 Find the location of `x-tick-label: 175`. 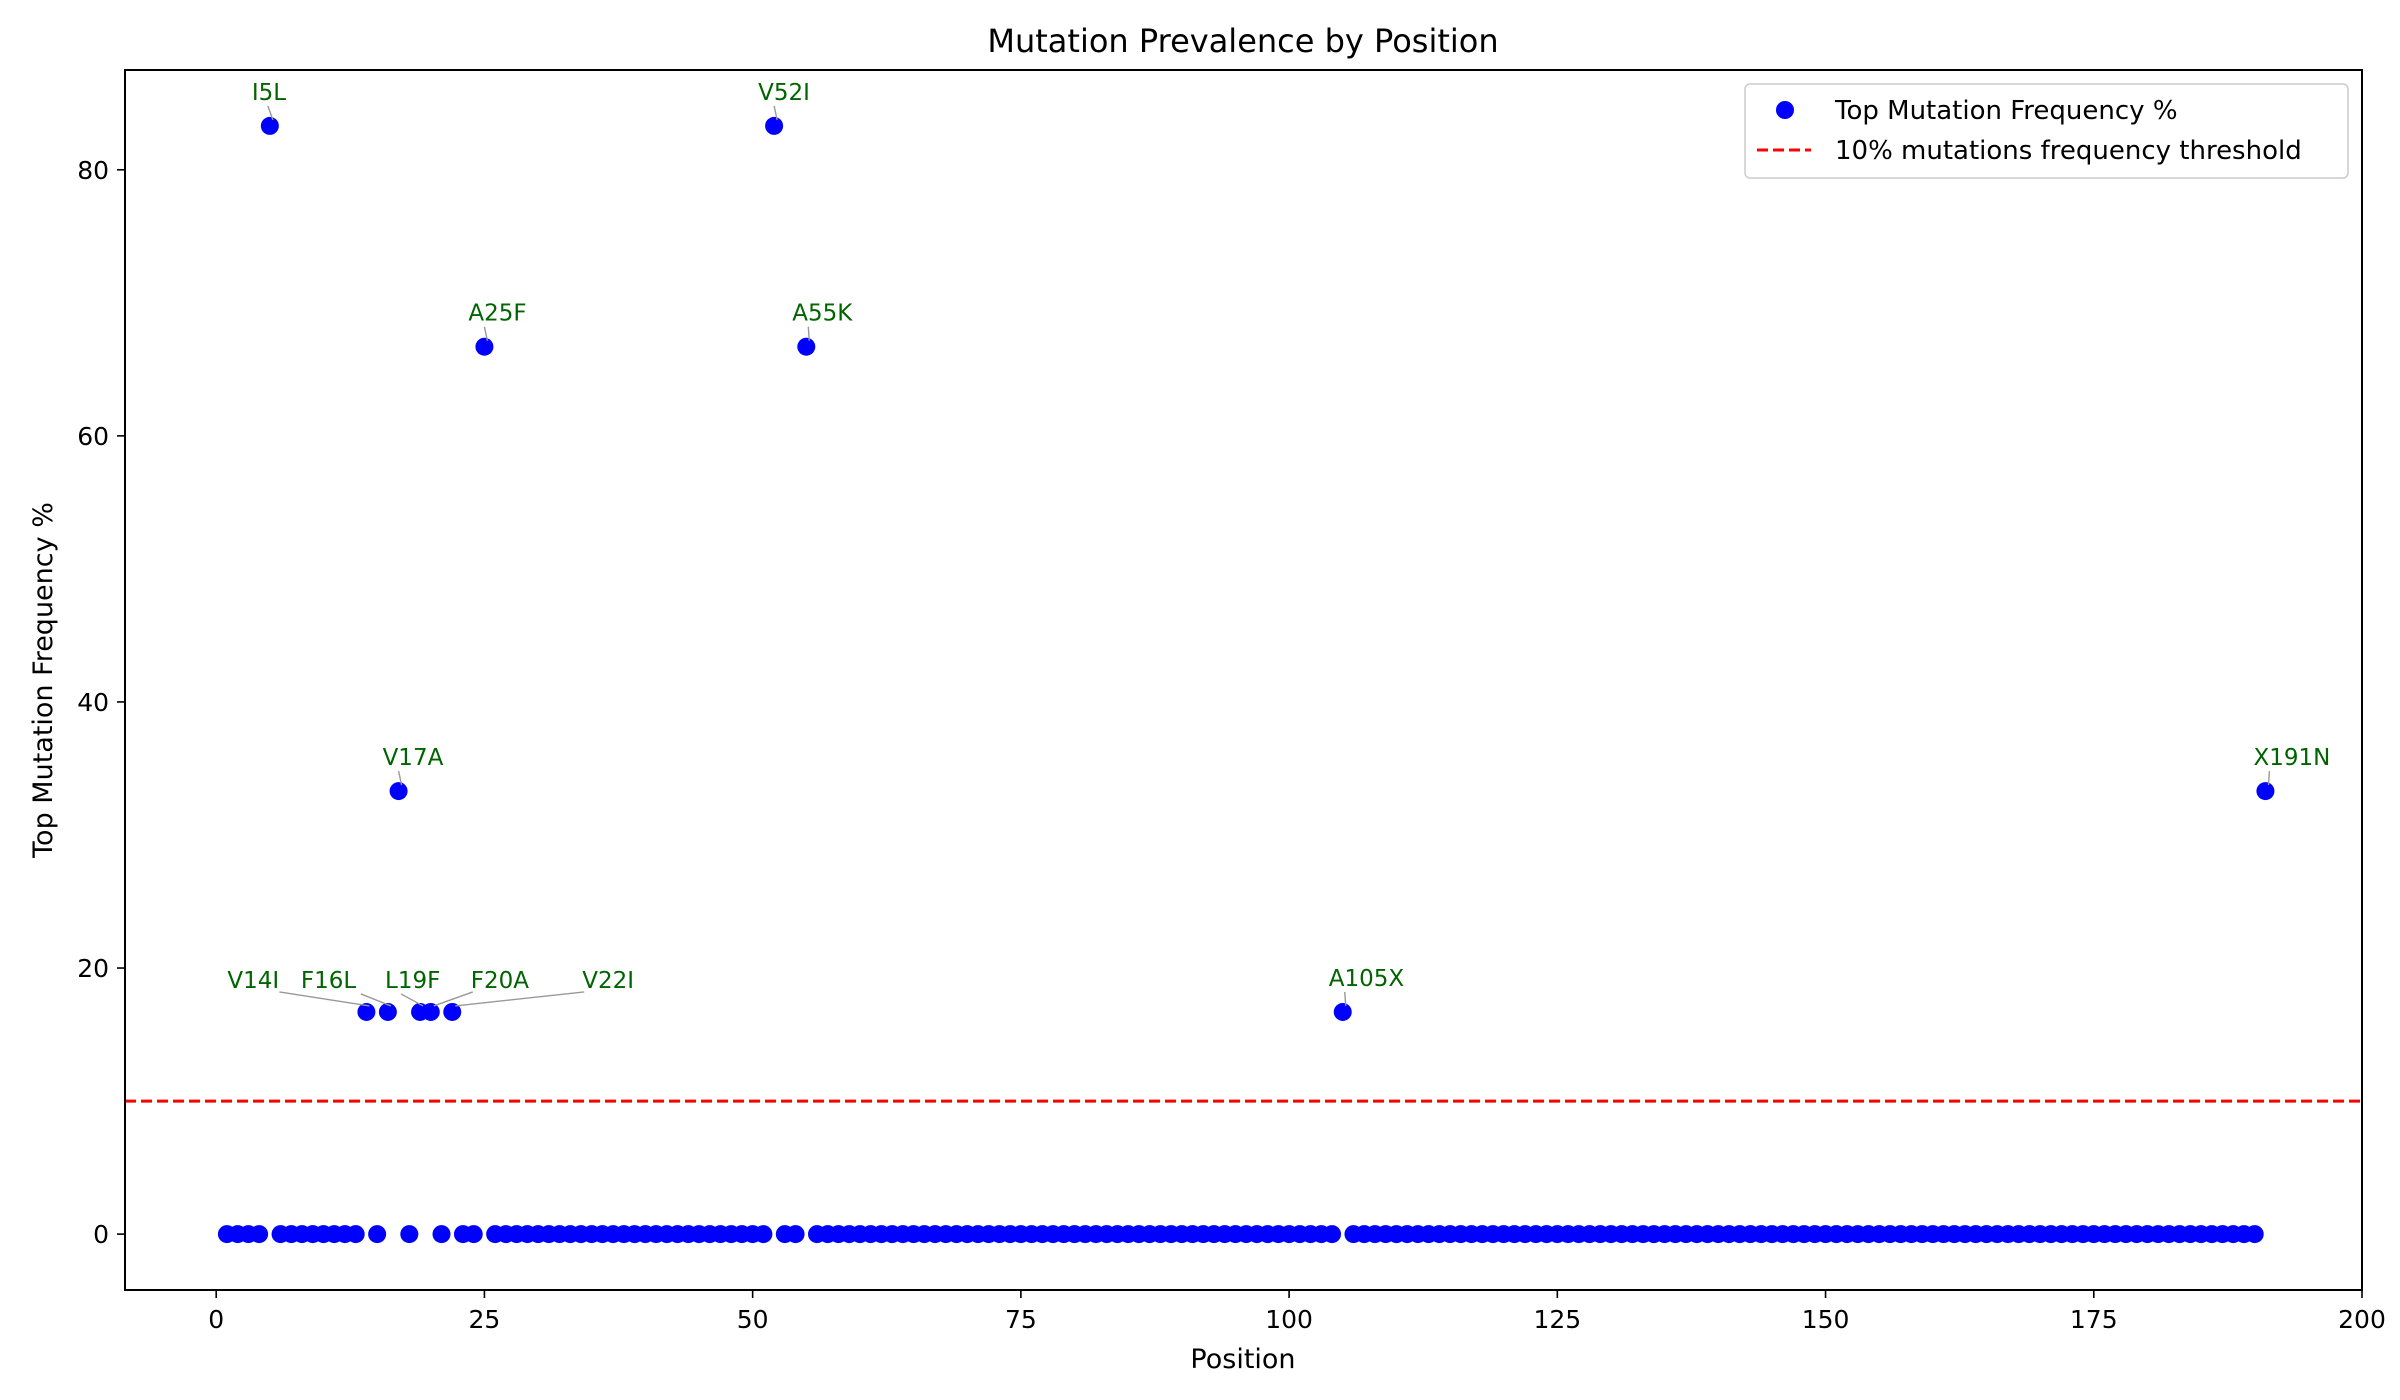

x-tick-label: 175 is located at coordinates (2094, 1319).